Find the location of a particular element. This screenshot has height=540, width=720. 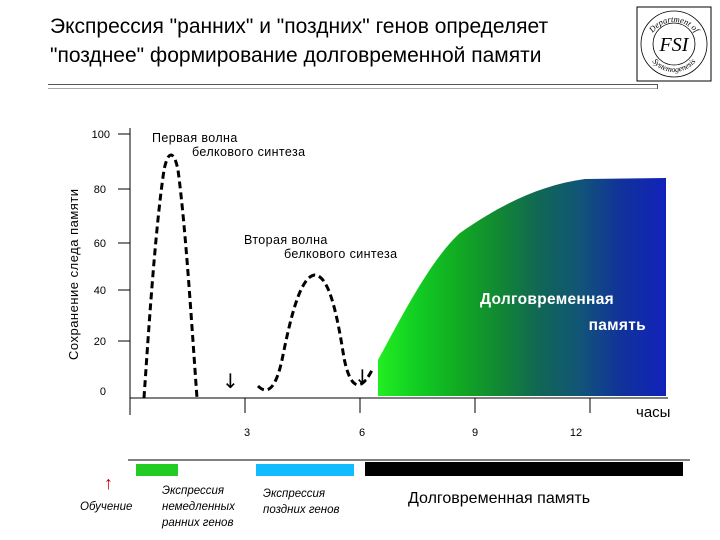

x-tick-9: 9 is located at coordinates (475, 433).